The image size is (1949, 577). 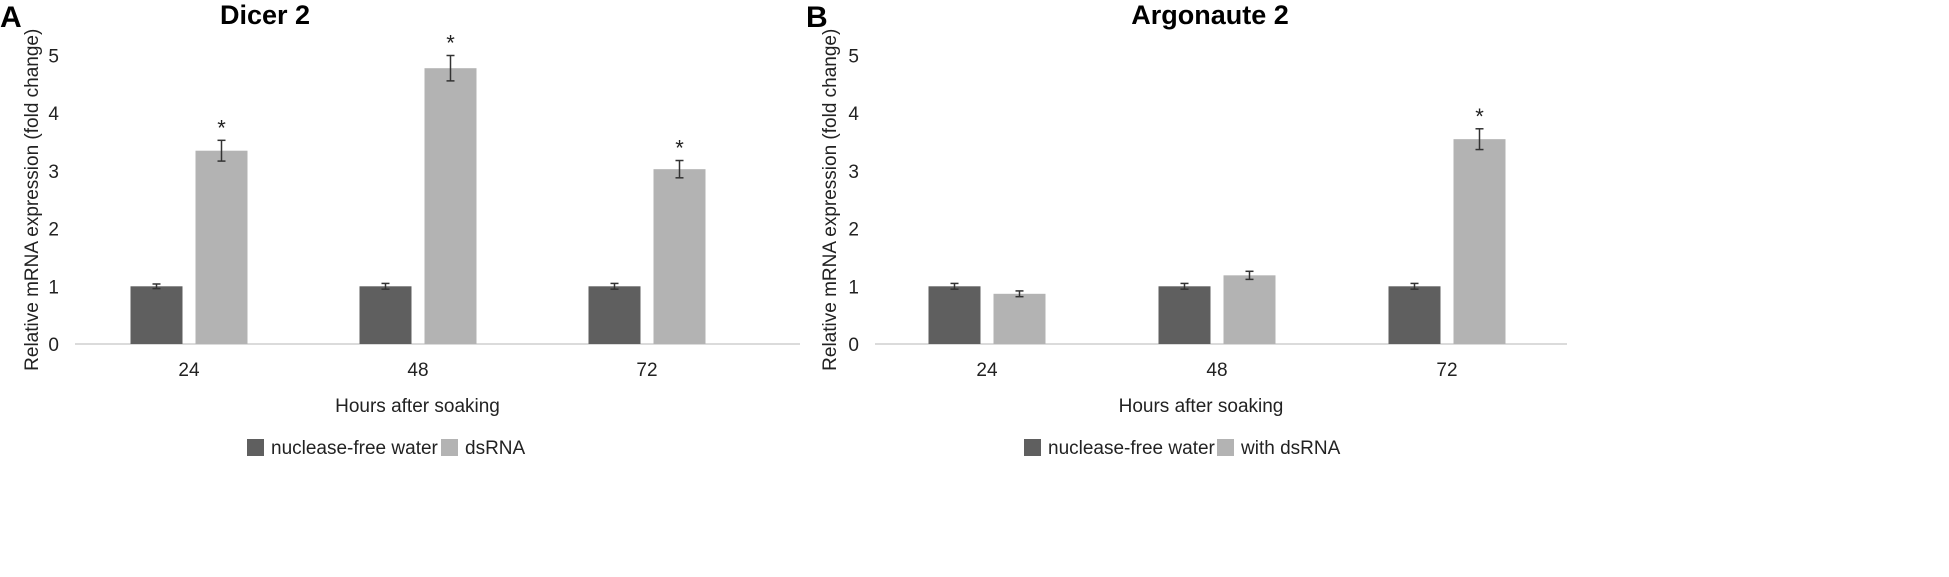 What do you see at coordinates (1210, 15) in the screenshot?
I see `chart-title: Argonaute 2` at bounding box center [1210, 15].